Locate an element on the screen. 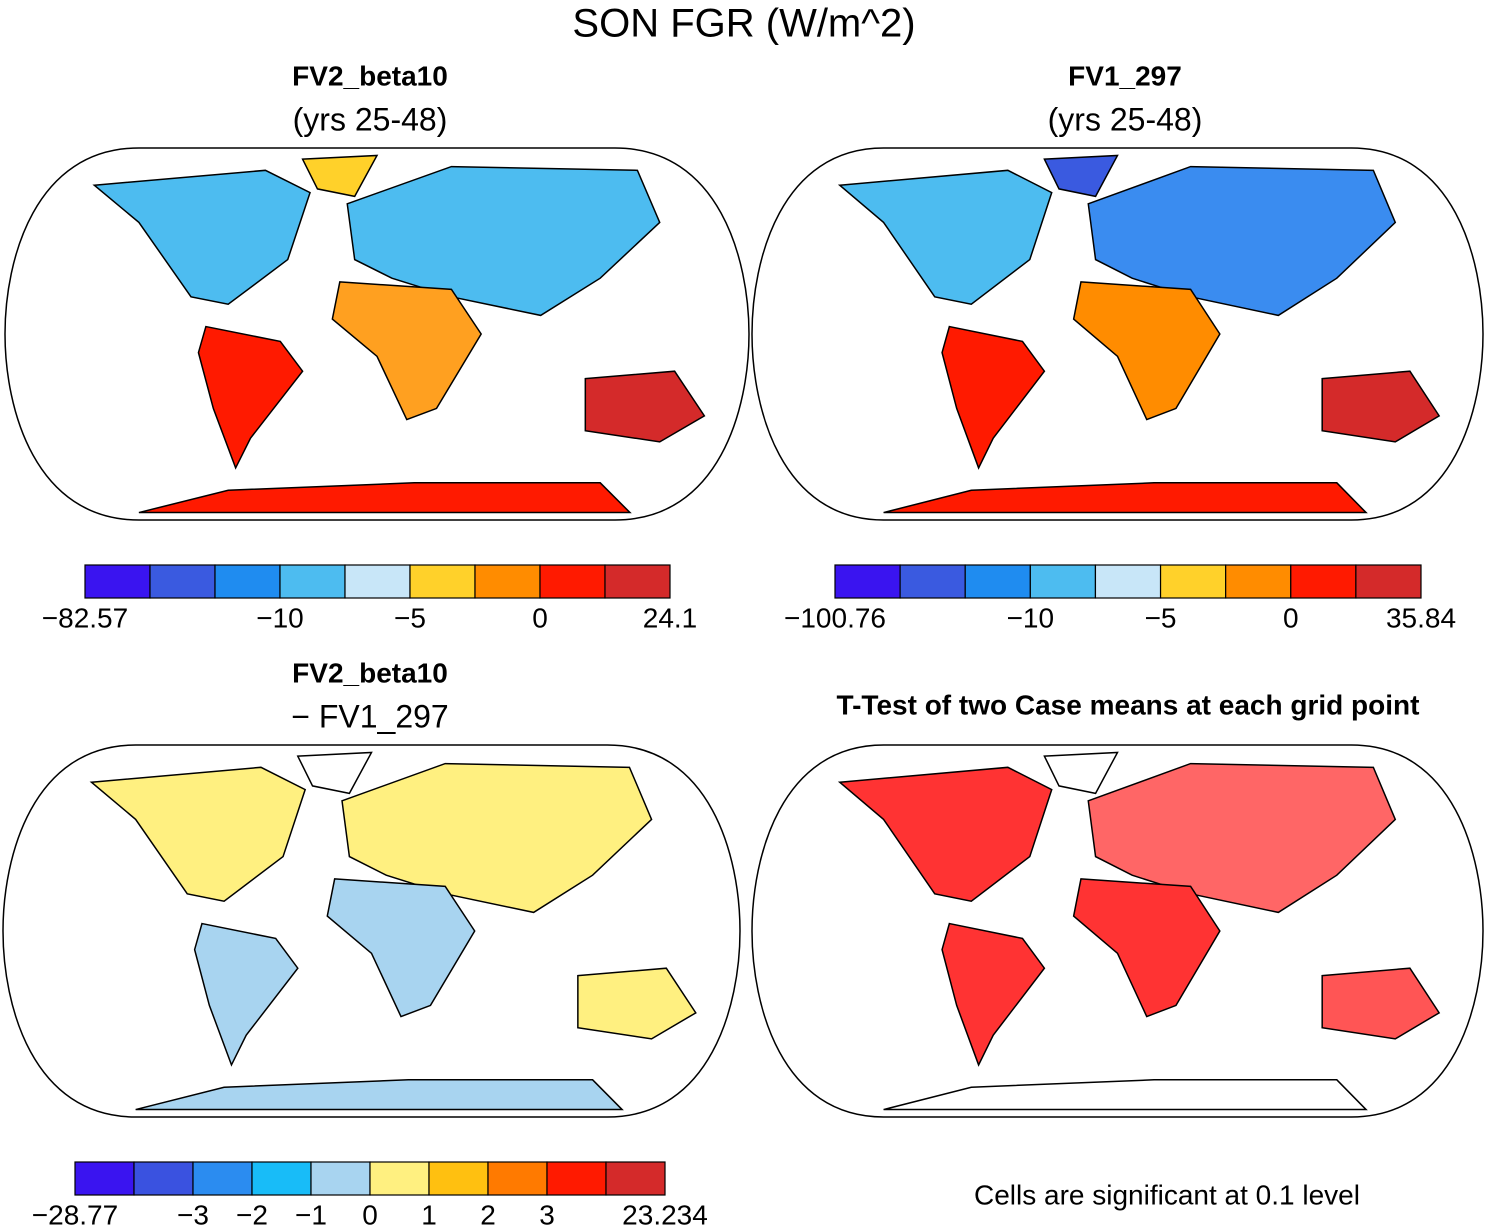 The image size is (1488, 1232). panel-title: FV1_297 is located at coordinates (1125, 75).